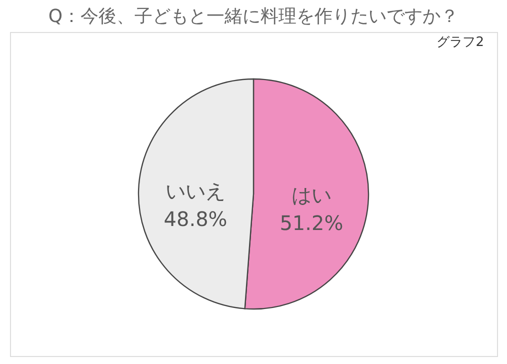  What do you see at coordinates (196, 190) in the screenshot?
I see `slice-label: いいえ` at bounding box center [196, 190].